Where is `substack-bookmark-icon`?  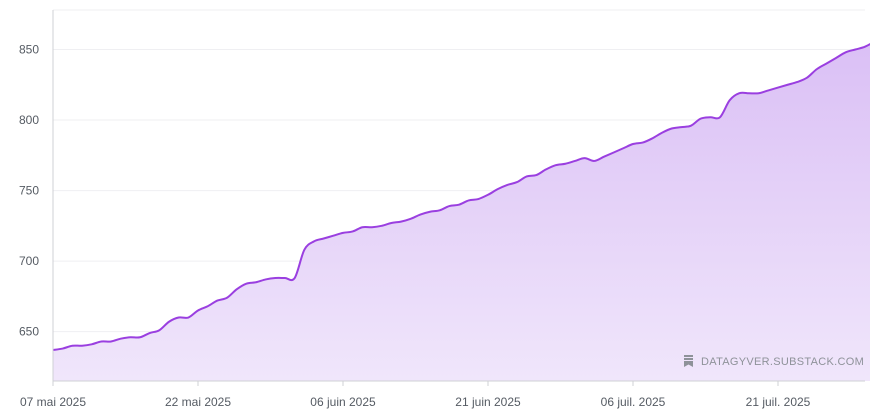
substack-bookmark-icon is located at coordinates (688, 361).